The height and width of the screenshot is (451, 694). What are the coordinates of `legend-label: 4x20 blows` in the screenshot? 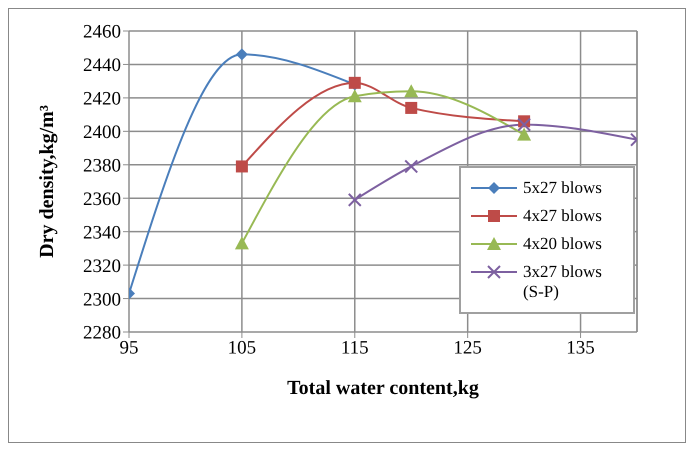 It's located at (563, 244).